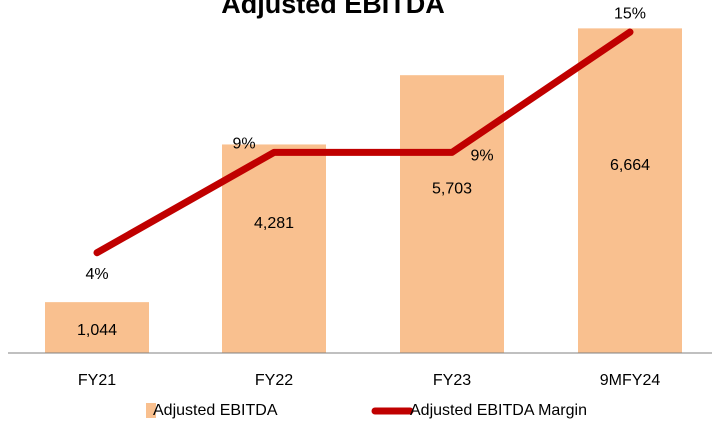  What do you see at coordinates (215, 410) in the screenshot?
I see `legend-label: Adjusted EBITDA` at bounding box center [215, 410].